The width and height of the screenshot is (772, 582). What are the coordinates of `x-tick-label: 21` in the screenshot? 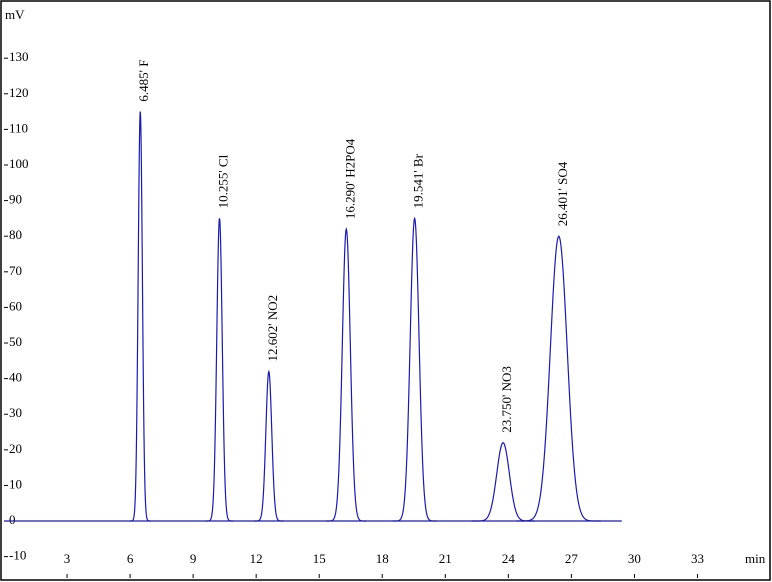 It's located at (445, 558).